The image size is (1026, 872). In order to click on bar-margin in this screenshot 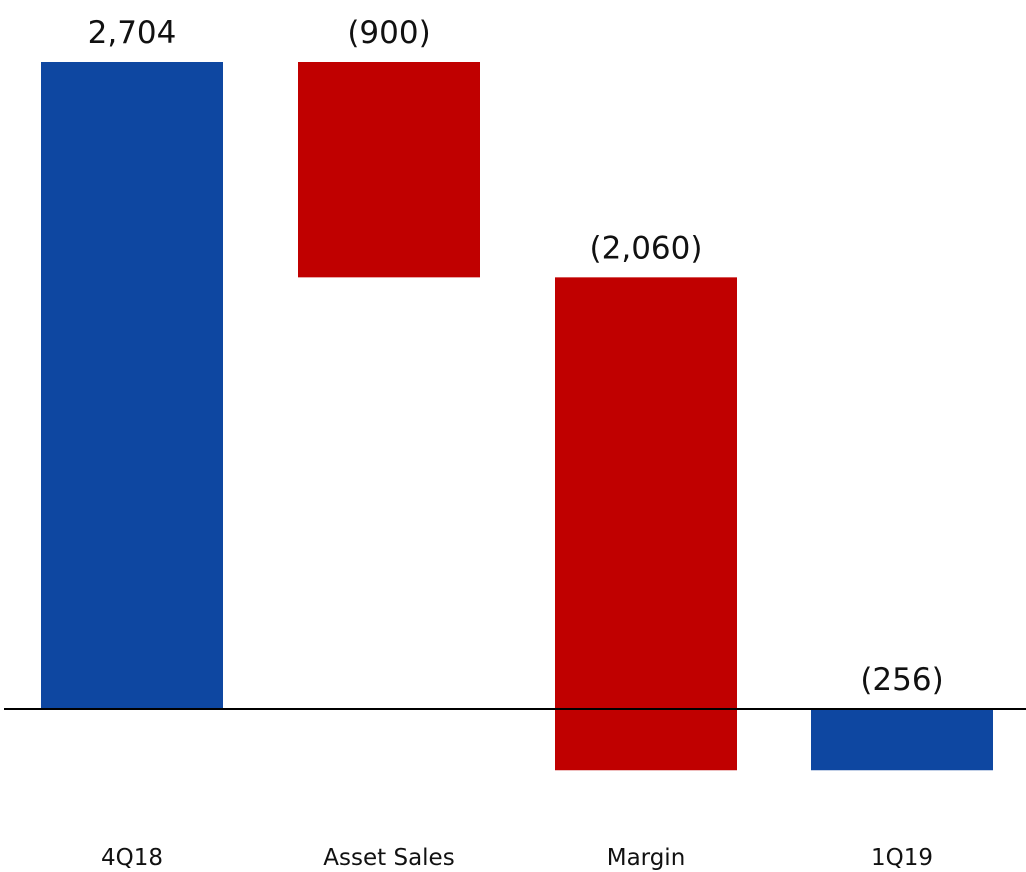, I will do `click(646, 524)`.